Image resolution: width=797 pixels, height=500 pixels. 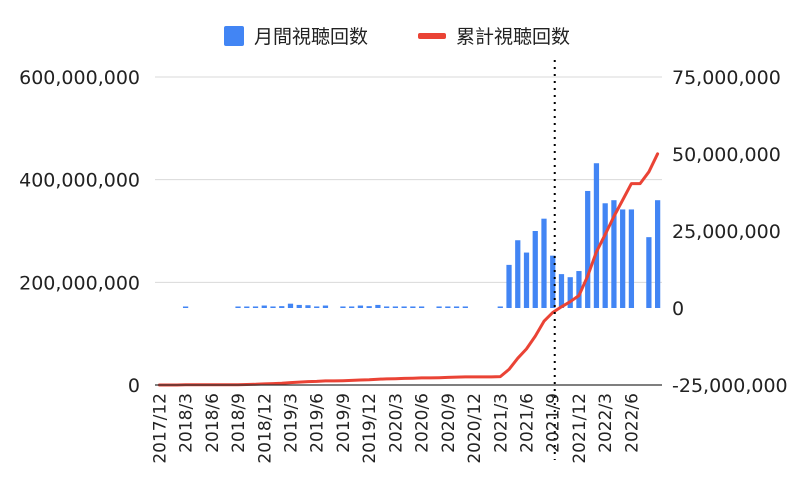 I want to click on x-axis-tick-label: 2021/3, so click(x=501, y=423).